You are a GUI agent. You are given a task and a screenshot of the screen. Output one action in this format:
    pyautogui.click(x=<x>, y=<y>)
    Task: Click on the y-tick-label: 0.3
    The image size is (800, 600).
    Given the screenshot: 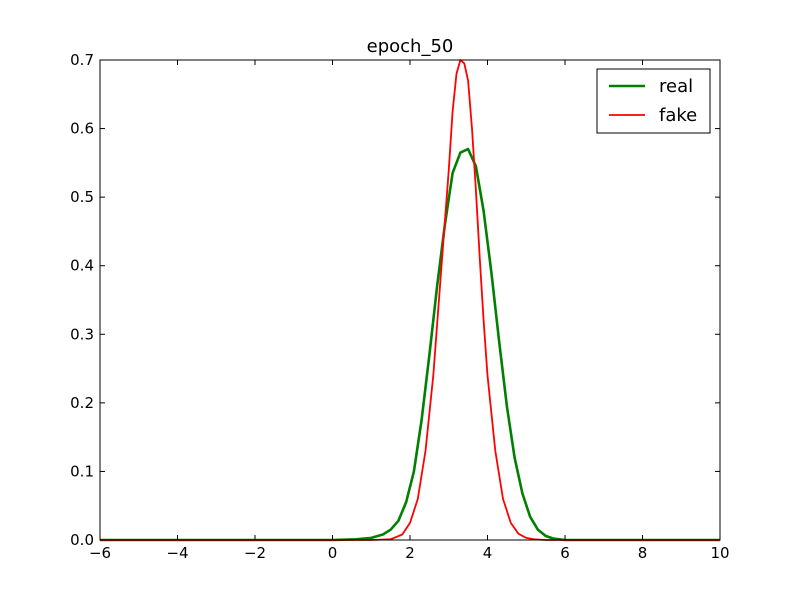 What is the action you would take?
    pyautogui.click(x=82, y=334)
    